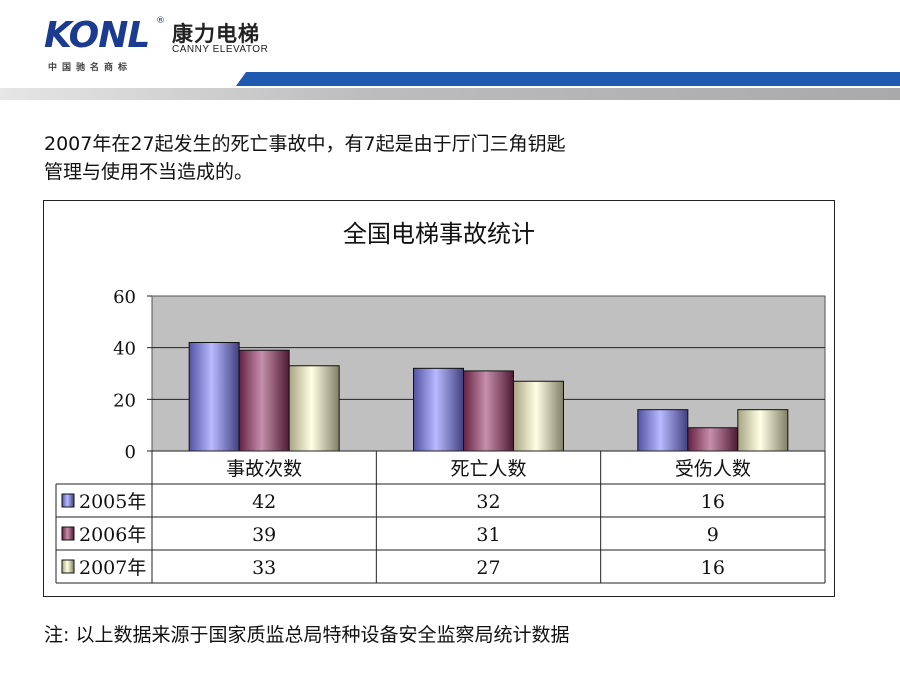  I want to click on x-category-label: 事故次数, so click(264, 469).